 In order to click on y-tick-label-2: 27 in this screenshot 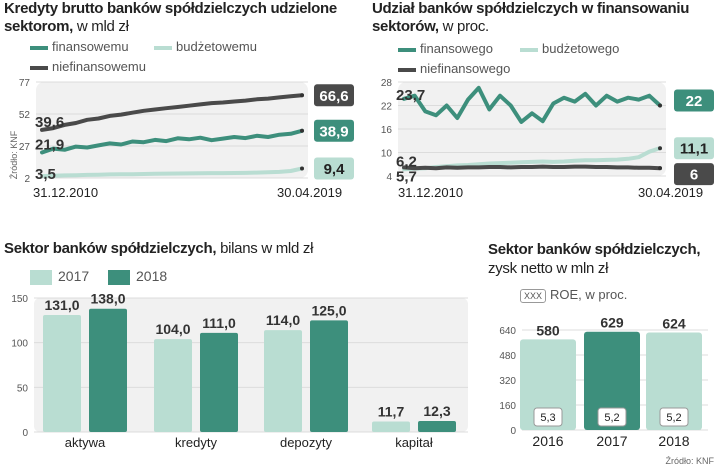, I will do `click(25, 147)`.